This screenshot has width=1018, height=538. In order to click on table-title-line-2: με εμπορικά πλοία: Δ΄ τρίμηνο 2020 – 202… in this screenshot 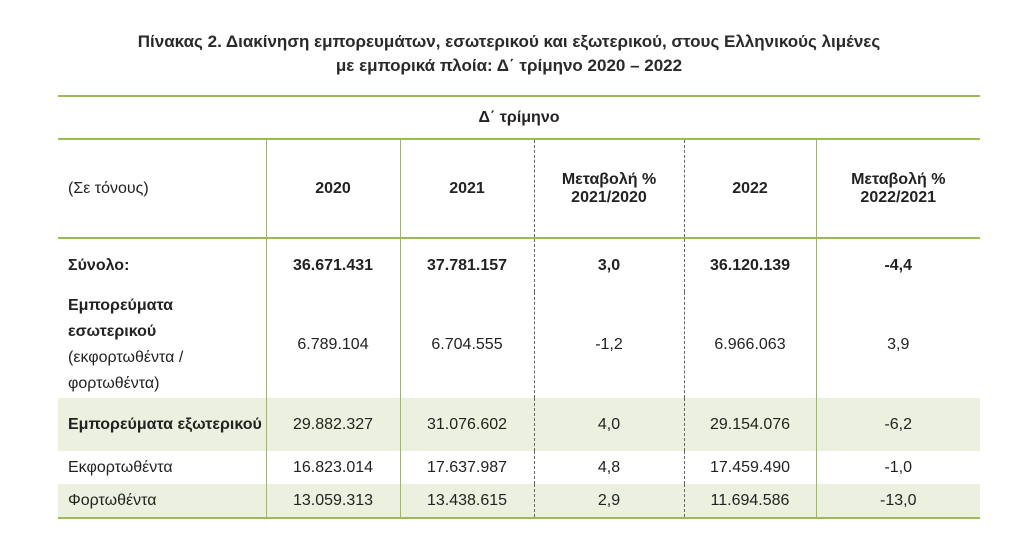, I will do `click(509, 65)`.